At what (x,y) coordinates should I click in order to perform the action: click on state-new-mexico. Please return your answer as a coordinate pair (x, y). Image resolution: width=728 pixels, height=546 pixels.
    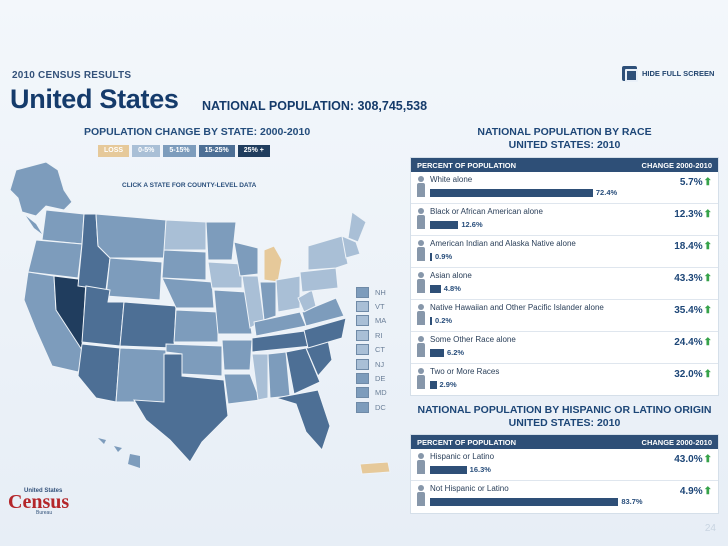
    Looking at the image, I should click on (141, 375).